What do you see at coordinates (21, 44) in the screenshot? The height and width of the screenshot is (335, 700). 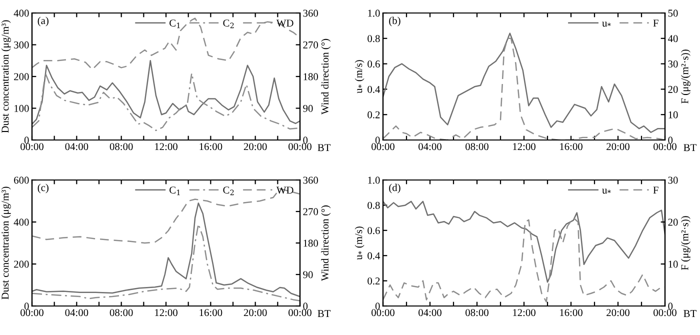 I see `y-tick-label: 300` at bounding box center [21, 44].